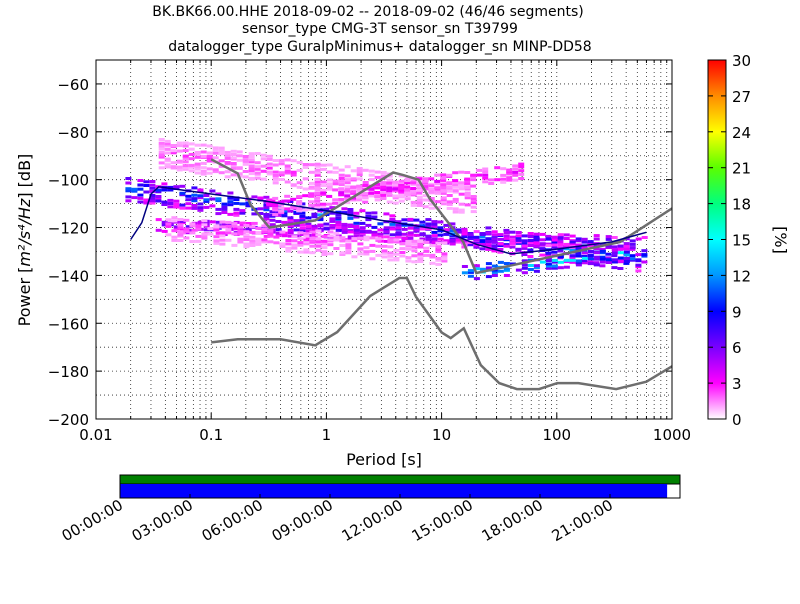 This screenshot has height=604, width=800. What do you see at coordinates (73, 85) in the screenshot?
I see `y-tick-label: −60` at bounding box center [73, 85].